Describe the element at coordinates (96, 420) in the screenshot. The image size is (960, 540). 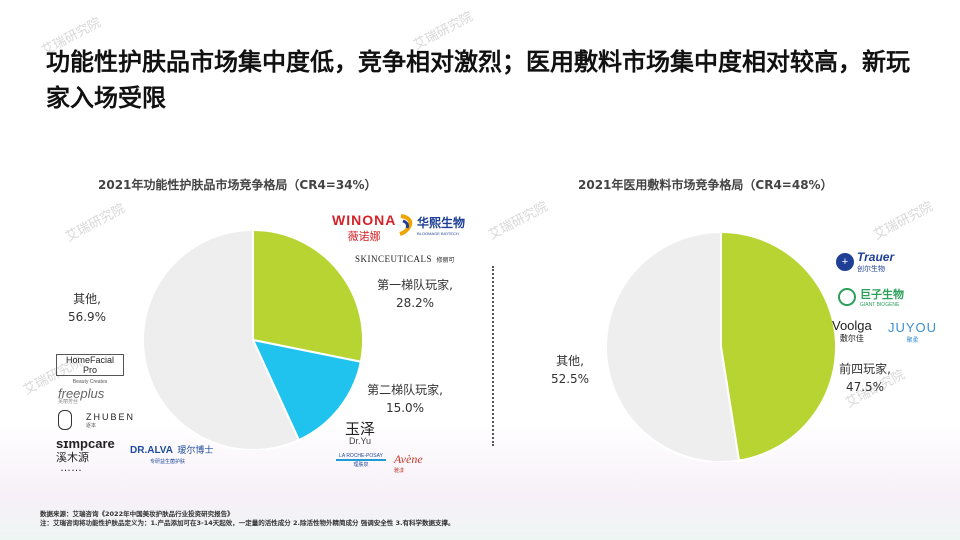
I see `zhuben-logo: ZHUBEN 逐本` at that location.